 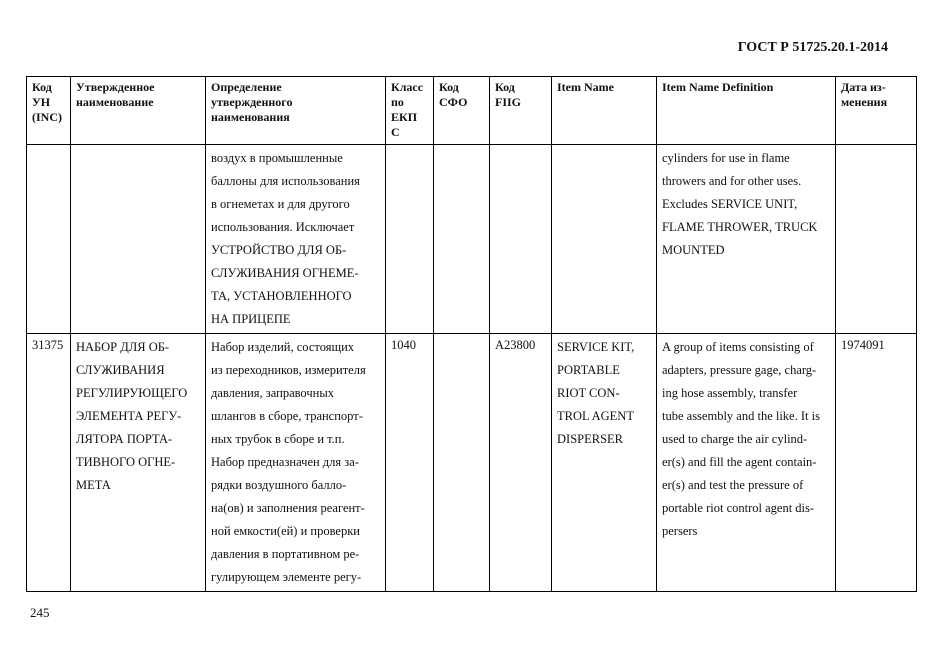 What do you see at coordinates (404, 117) in the screenshot?
I see `header-line: ЕКП` at bounding box center [404, 117].